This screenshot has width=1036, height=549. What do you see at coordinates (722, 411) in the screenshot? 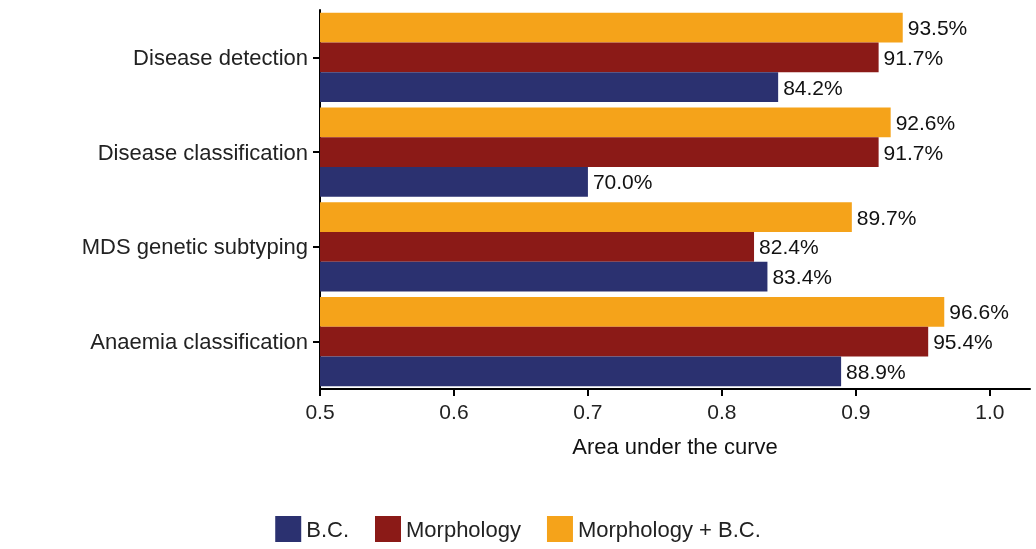
I see `x-tick-label: 0.8` at bounding box center [722, 411].